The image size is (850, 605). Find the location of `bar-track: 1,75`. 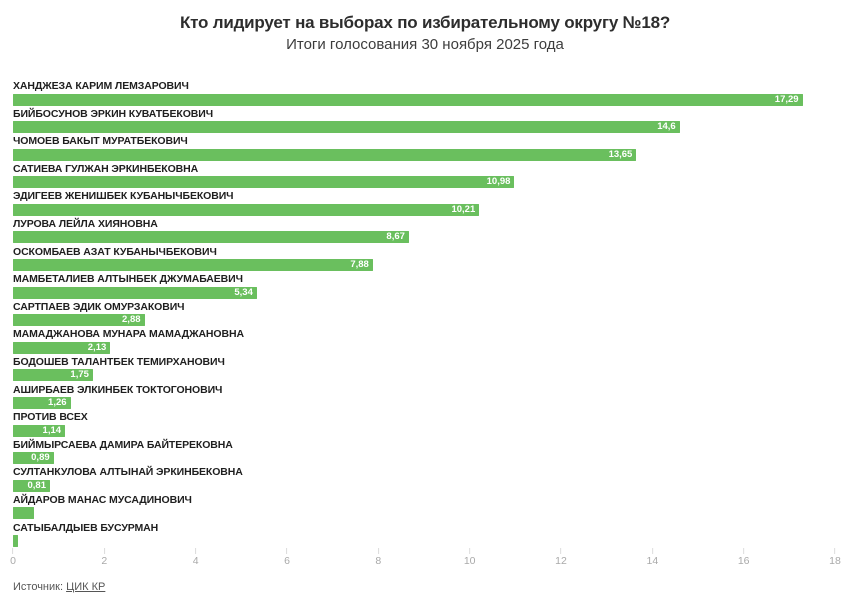

bar-track: 1,75 is located at coordinates (424, 375).